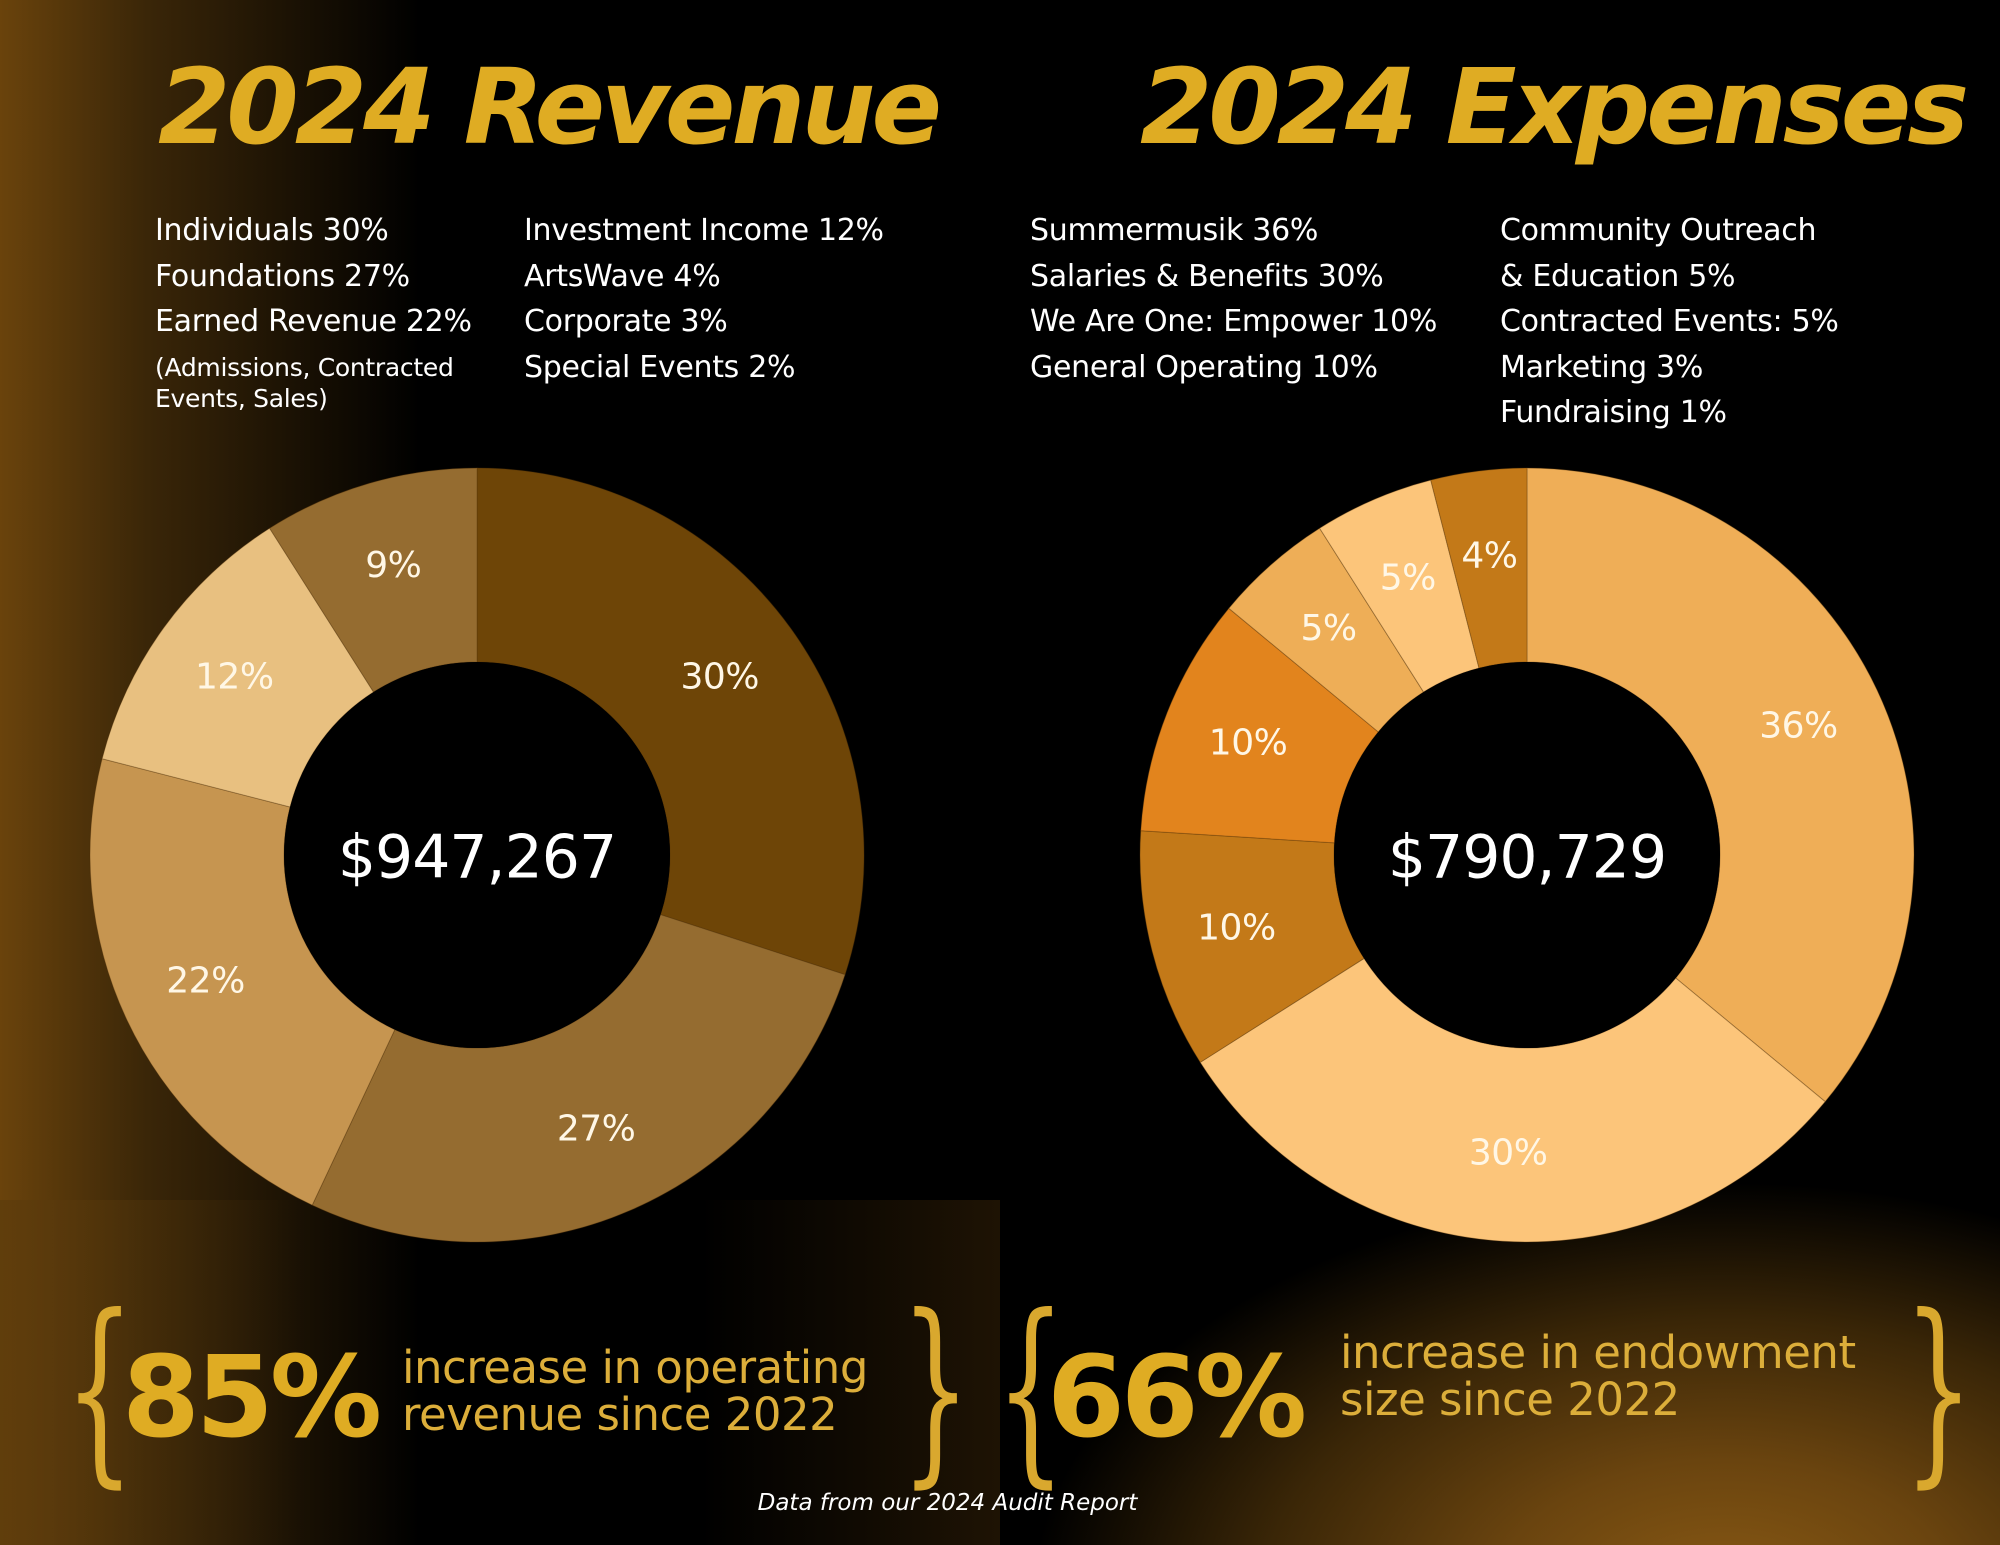 This screenshot has width=2000, height=1545. What do you see at coordinates (1658, 230) in the screenshot?
I see `legend-item: Community Outreach` at bounding box center [1658, 230].